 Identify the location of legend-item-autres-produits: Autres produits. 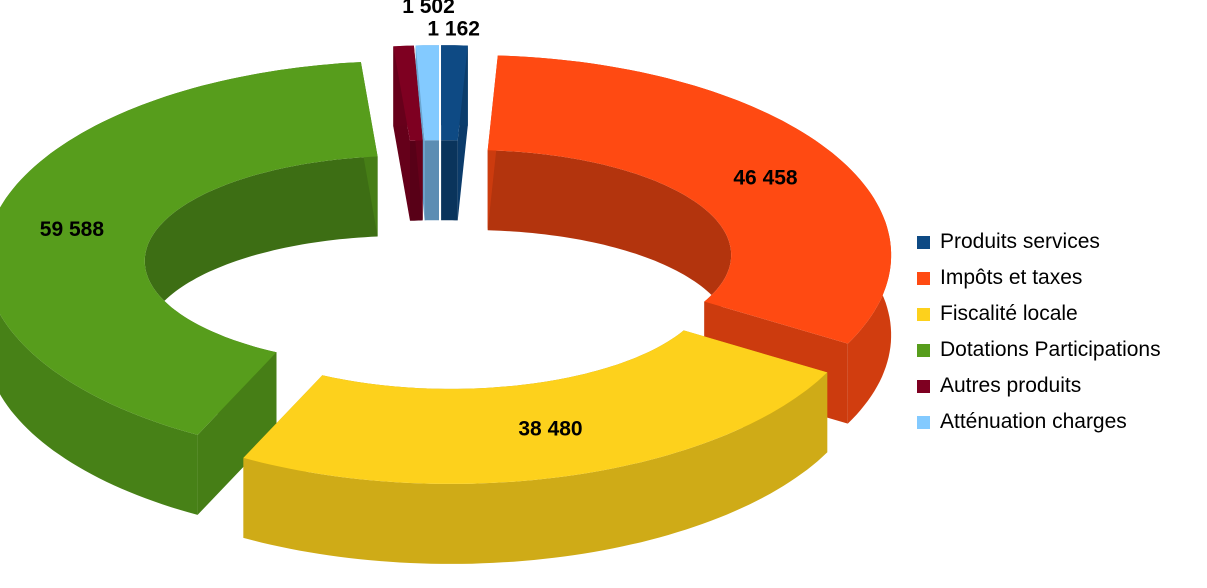
(1039, 386).